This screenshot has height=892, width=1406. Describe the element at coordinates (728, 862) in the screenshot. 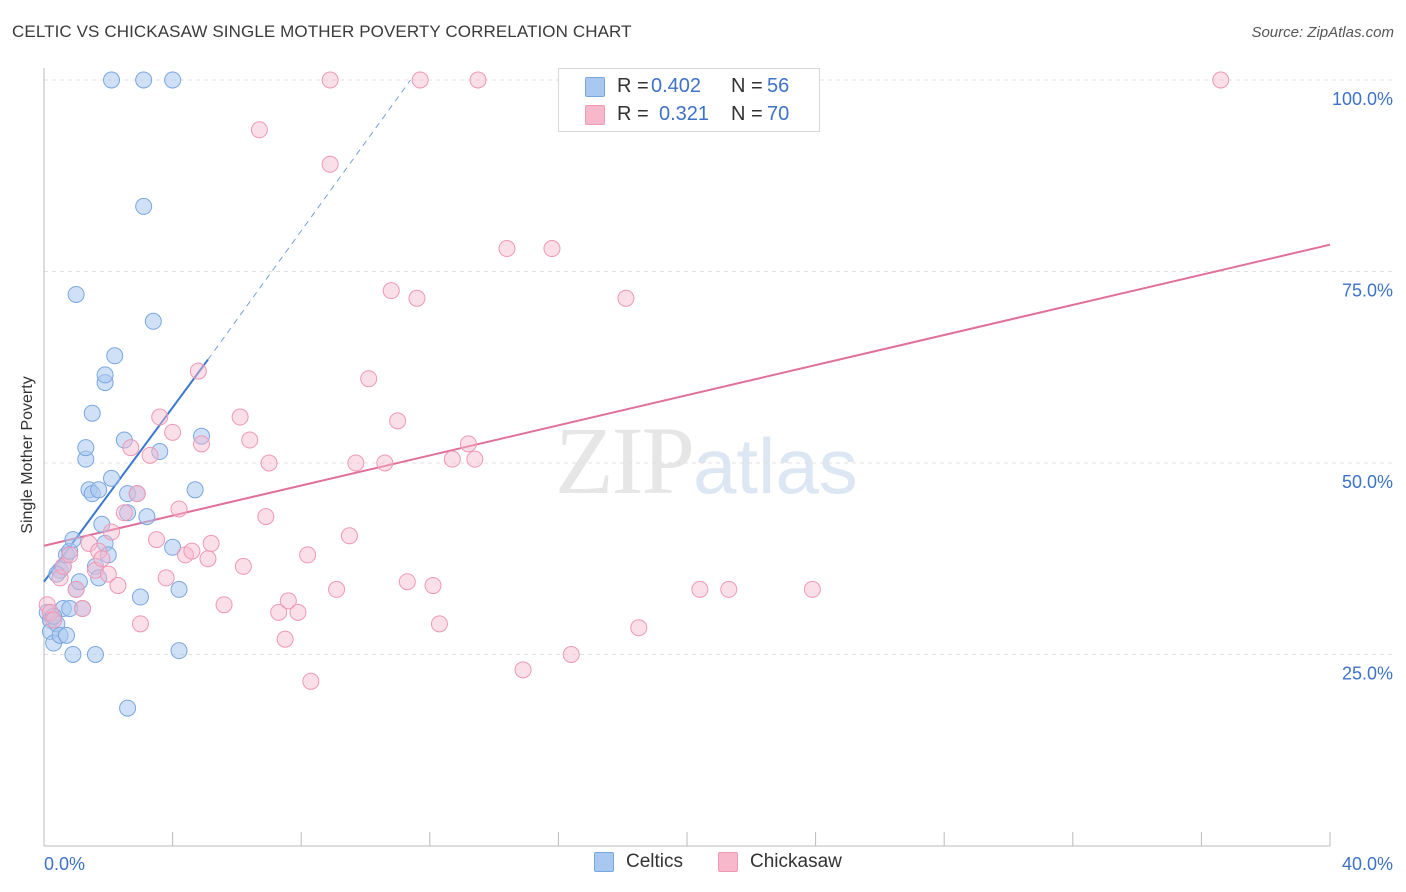

I see `chickasaw-legend-swatch` at that location.